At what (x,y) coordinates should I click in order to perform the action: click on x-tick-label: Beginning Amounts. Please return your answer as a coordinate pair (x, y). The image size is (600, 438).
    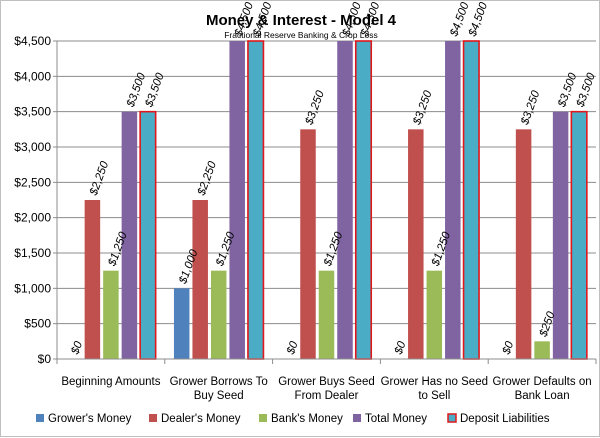
    Looking at the image, I should click on (110, 382).